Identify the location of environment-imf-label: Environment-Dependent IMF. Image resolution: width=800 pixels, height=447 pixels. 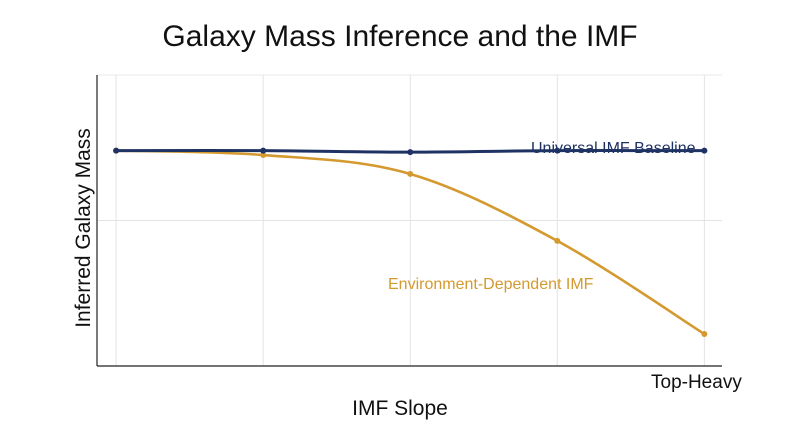
(491, 284).